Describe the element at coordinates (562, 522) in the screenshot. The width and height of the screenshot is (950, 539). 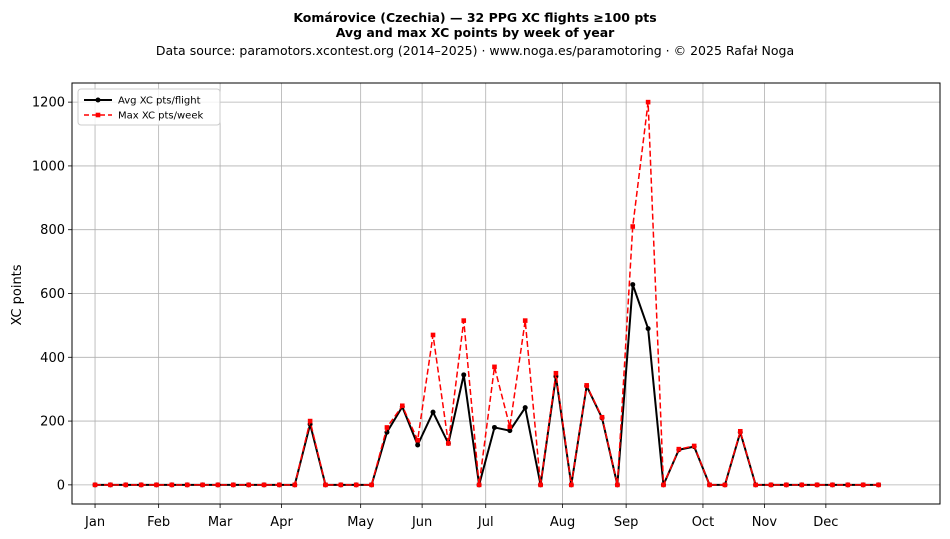
I see `x-tick-label: Aug` at that location.